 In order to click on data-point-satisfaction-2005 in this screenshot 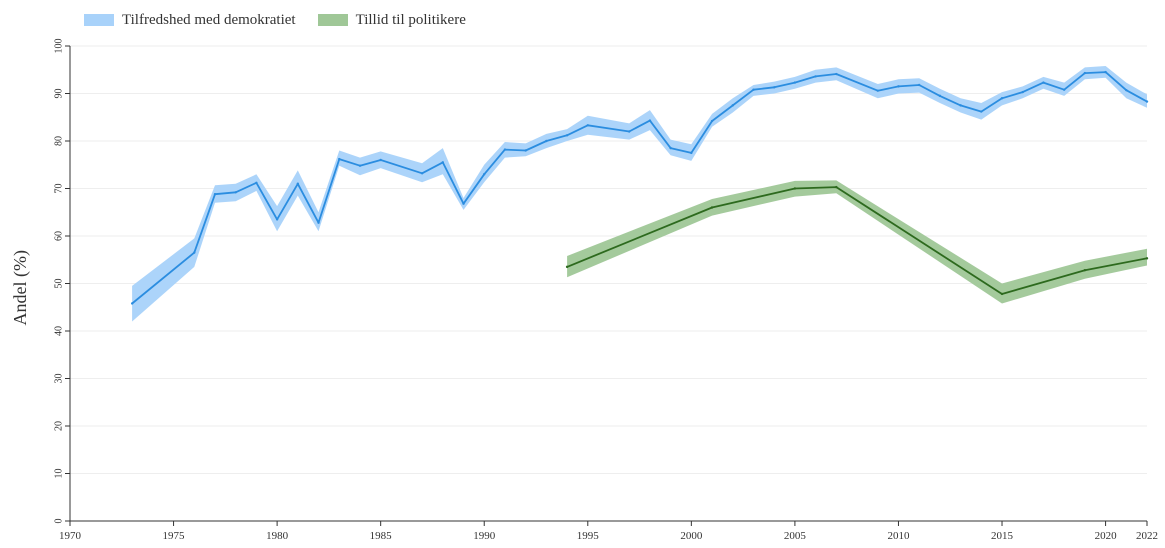, I will do `click(795, 82)`.